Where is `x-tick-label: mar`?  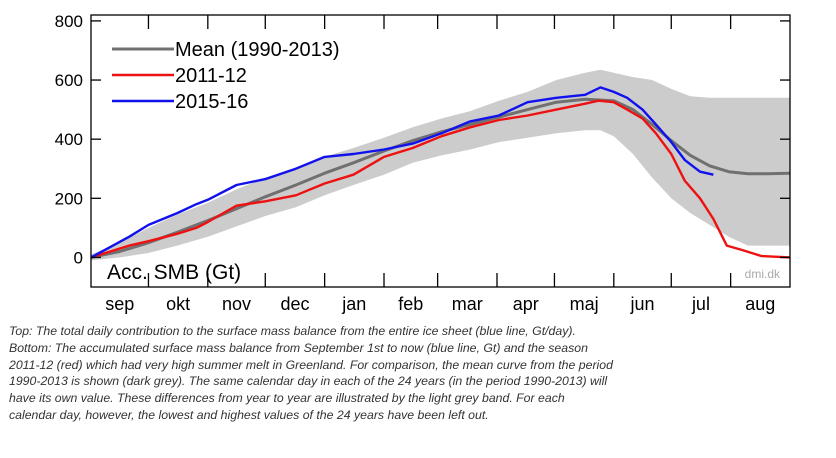
x-tick-label: mar is located at coordinates (467, 304).